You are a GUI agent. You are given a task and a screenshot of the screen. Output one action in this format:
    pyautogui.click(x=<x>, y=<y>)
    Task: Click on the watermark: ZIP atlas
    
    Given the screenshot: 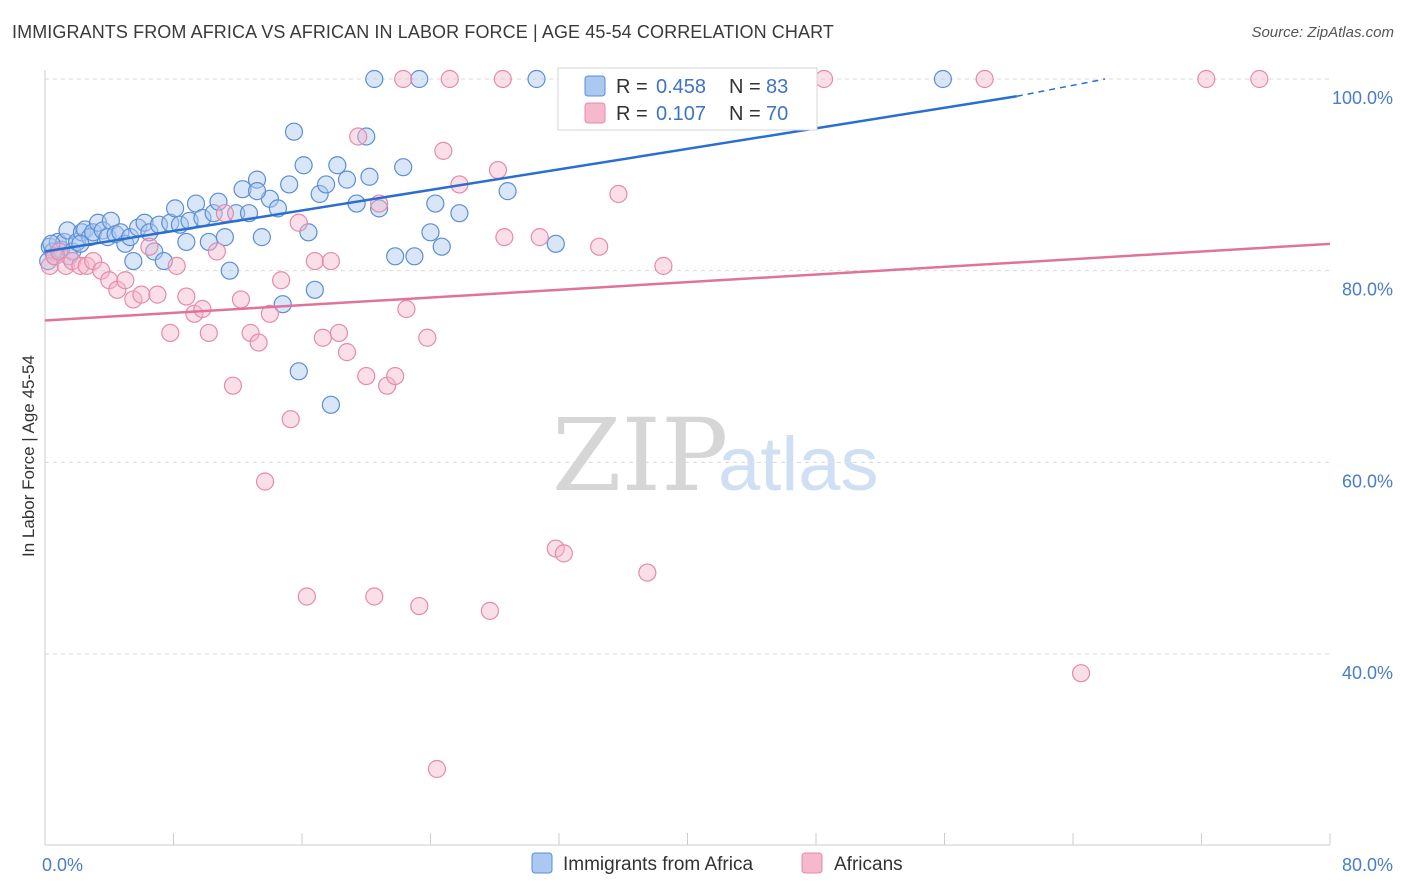 What is the action you would take?
    pyautogui.click(x=715, y=455)
    